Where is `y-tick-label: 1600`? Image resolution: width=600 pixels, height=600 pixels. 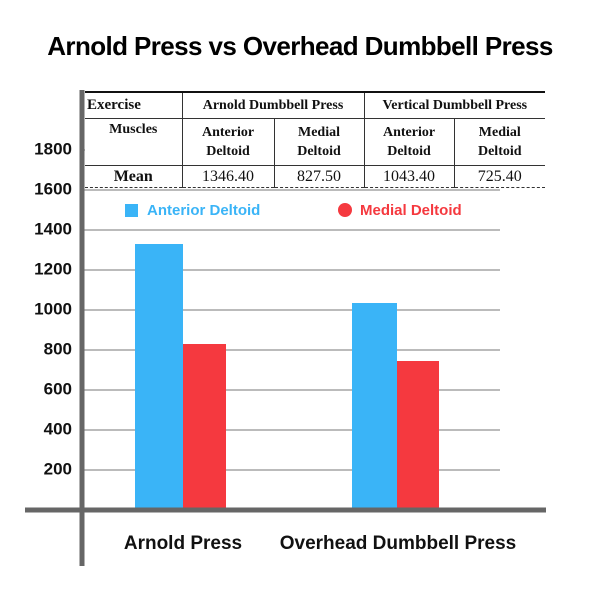
y-tick-label: 1600 is located at coordinates (53, 188).